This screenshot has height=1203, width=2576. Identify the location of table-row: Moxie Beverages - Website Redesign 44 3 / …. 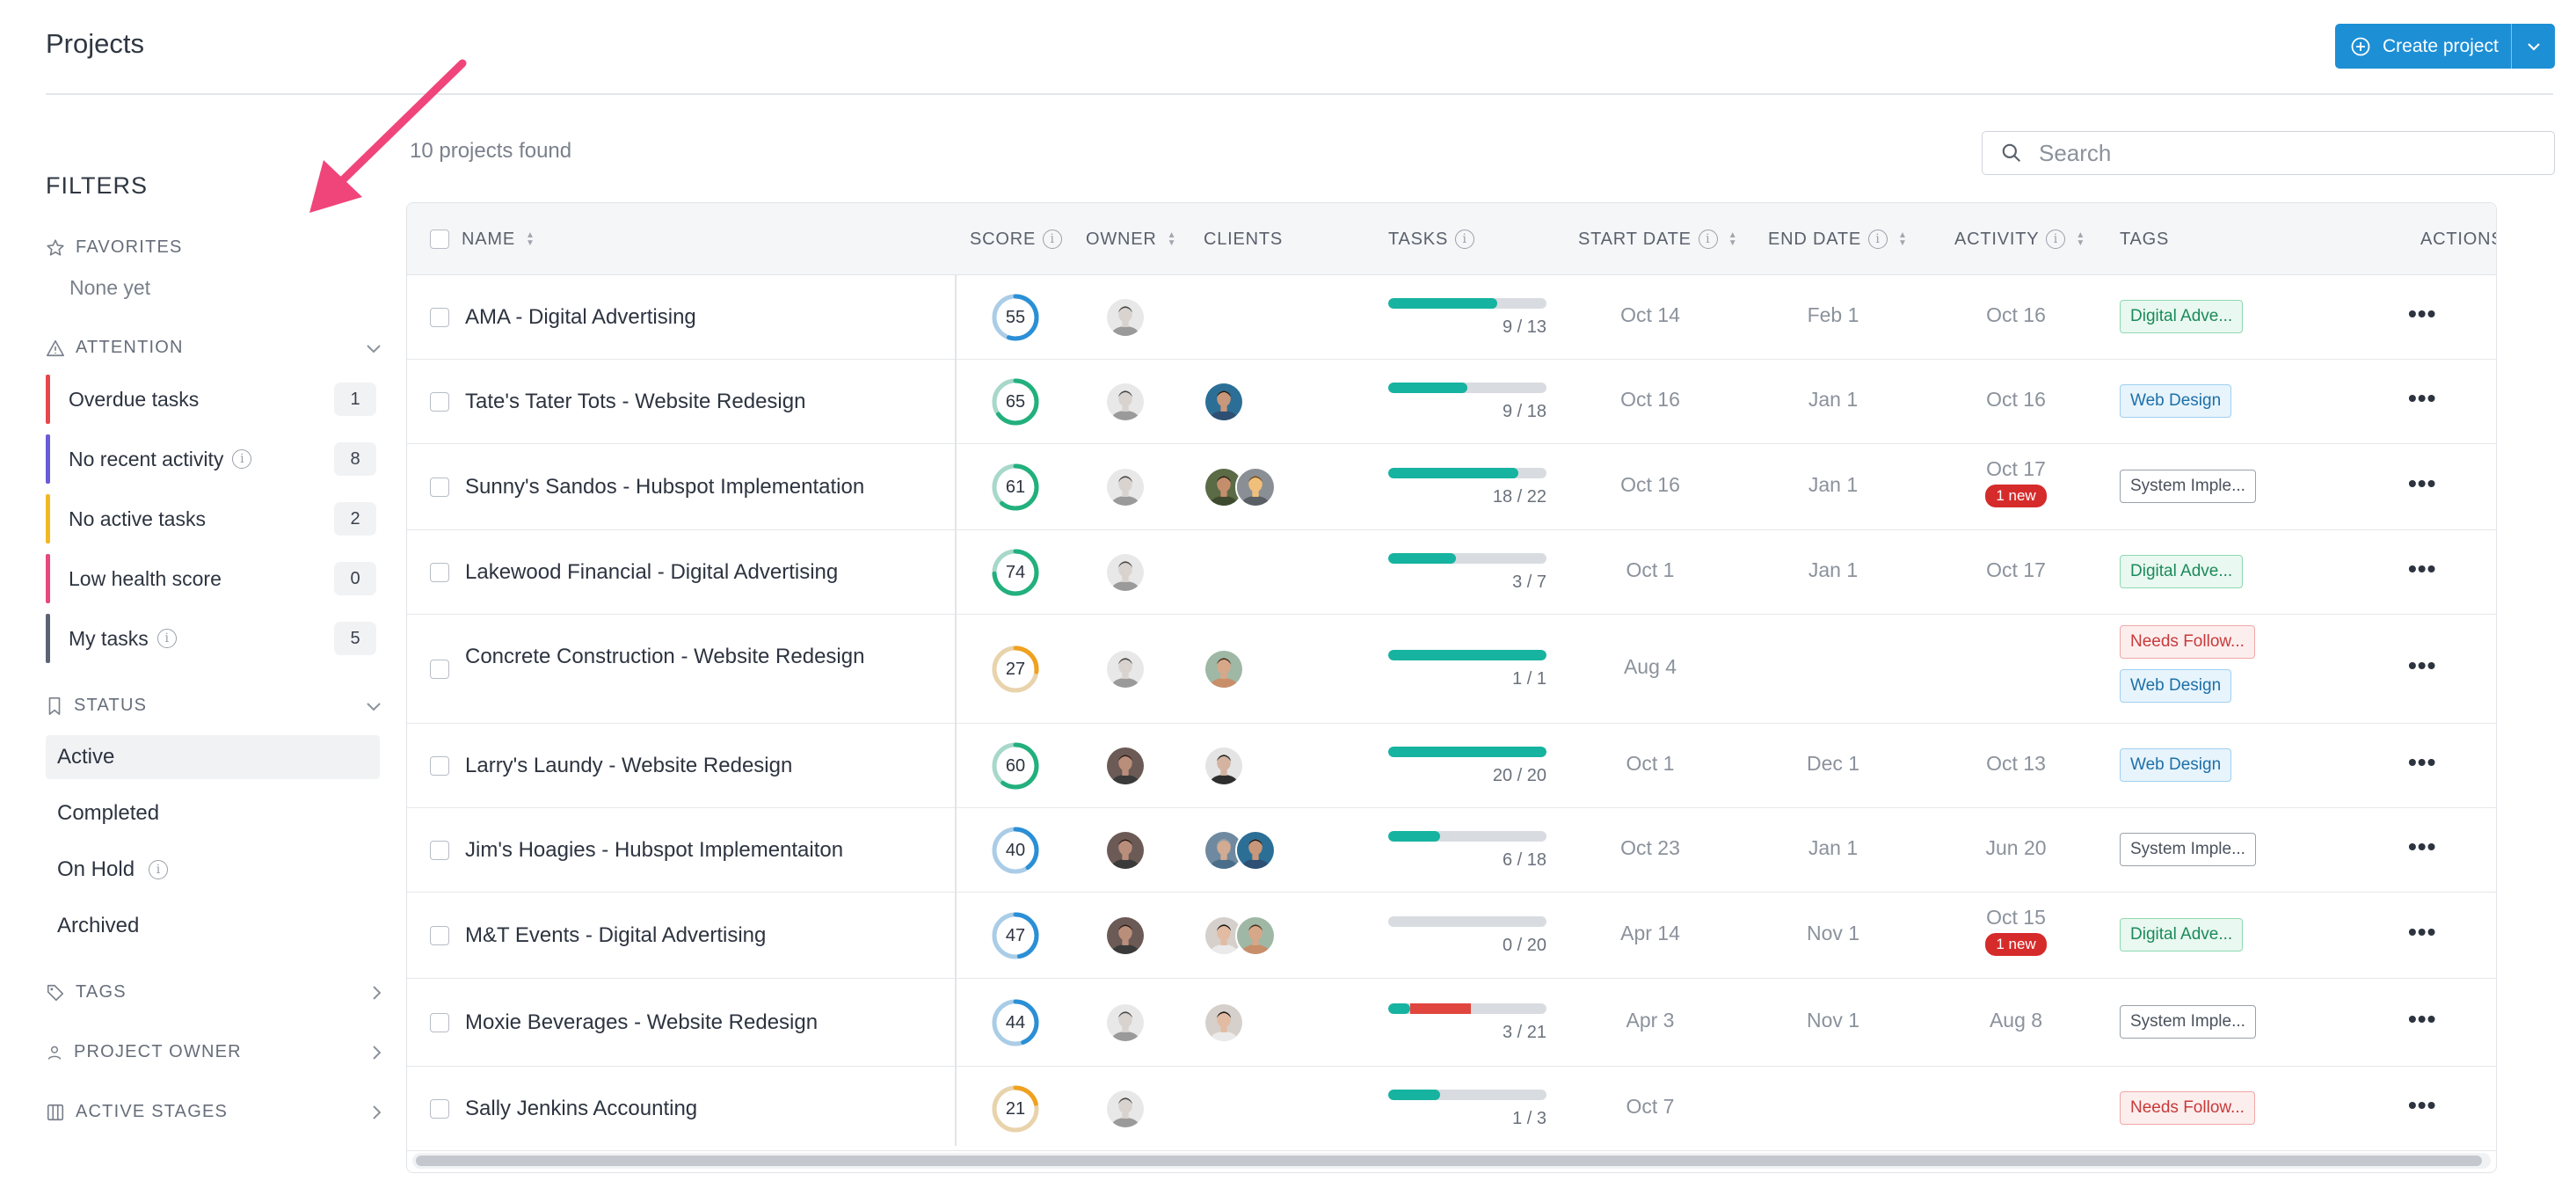
(1451, 1023).